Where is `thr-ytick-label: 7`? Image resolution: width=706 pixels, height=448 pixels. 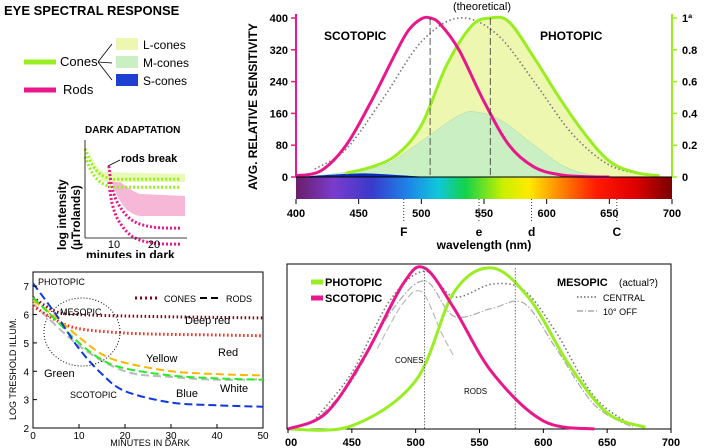 thr-ytick-label: 7 is located at coordinates (26, 287).